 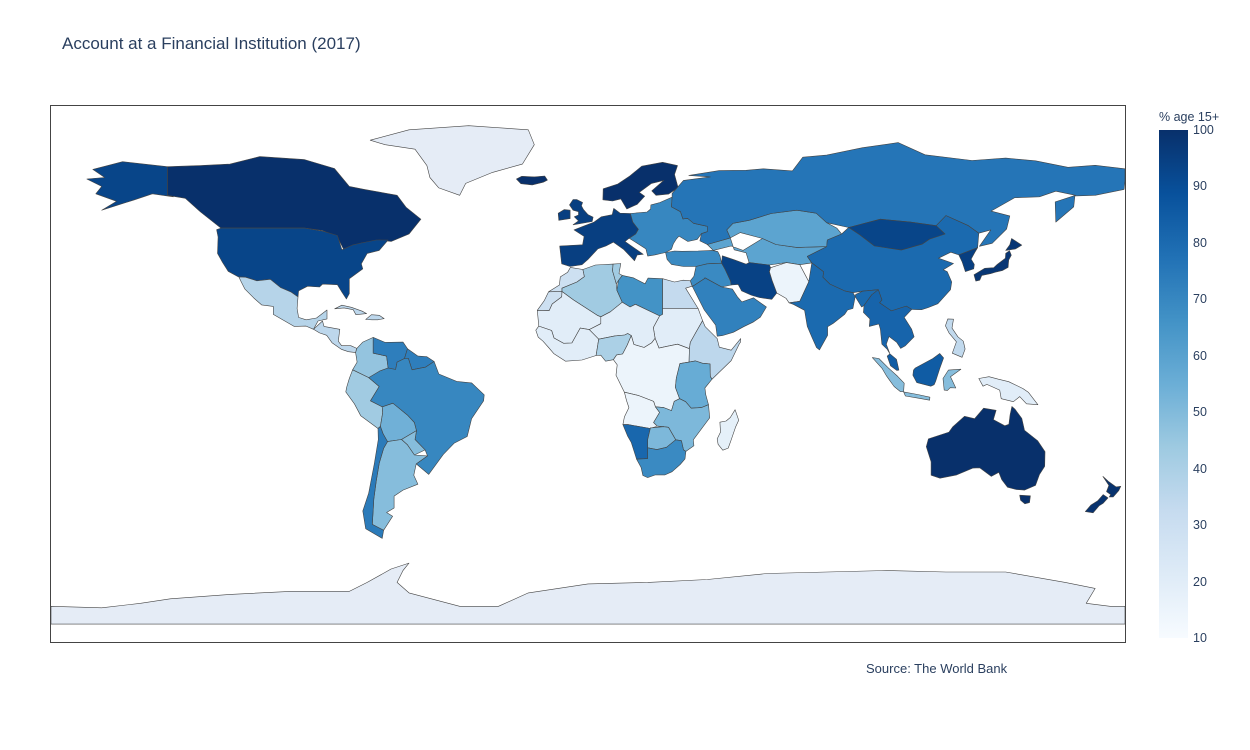 What do you see at coordinates (375, 317) in the screenshot?
I see `region-hispaniola` at bounding box center [375, 317].